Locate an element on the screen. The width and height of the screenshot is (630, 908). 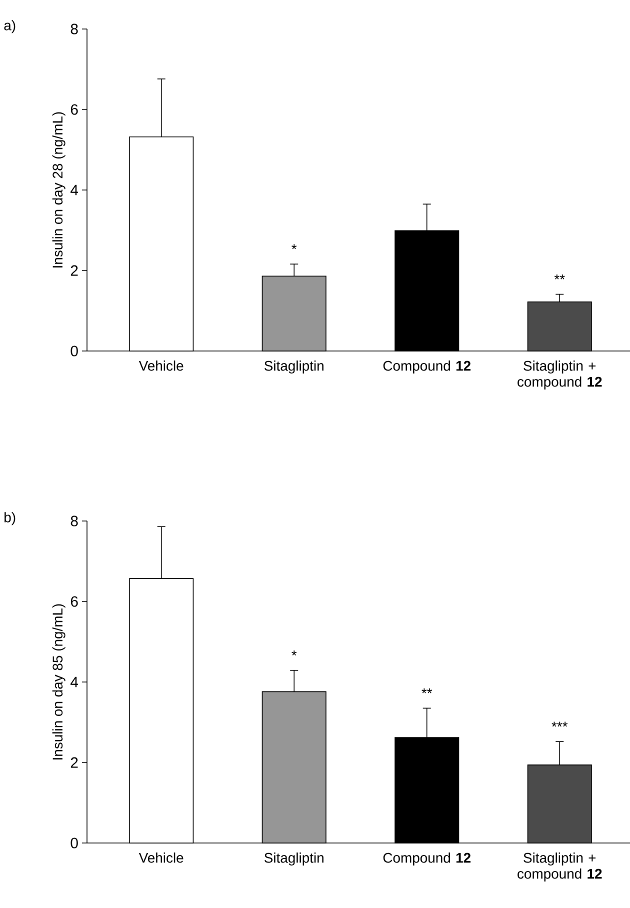
chart-title: a) is located at coordinates (10, 27).